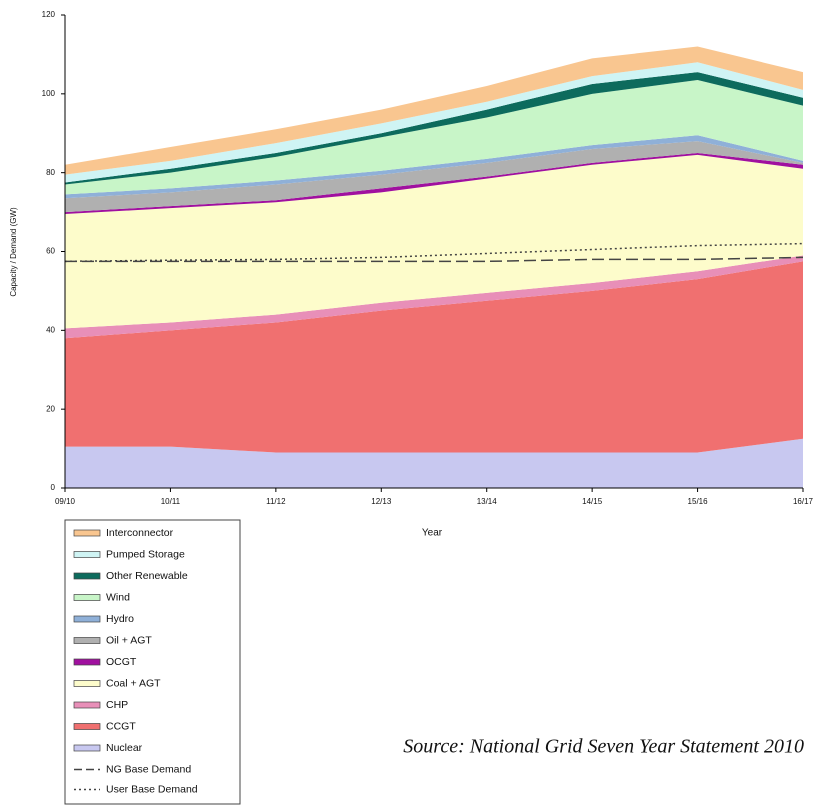  Describe the element at coordinates (129, 640) in the screenshot. I see `legend-label: Oil + AGT` at that location.